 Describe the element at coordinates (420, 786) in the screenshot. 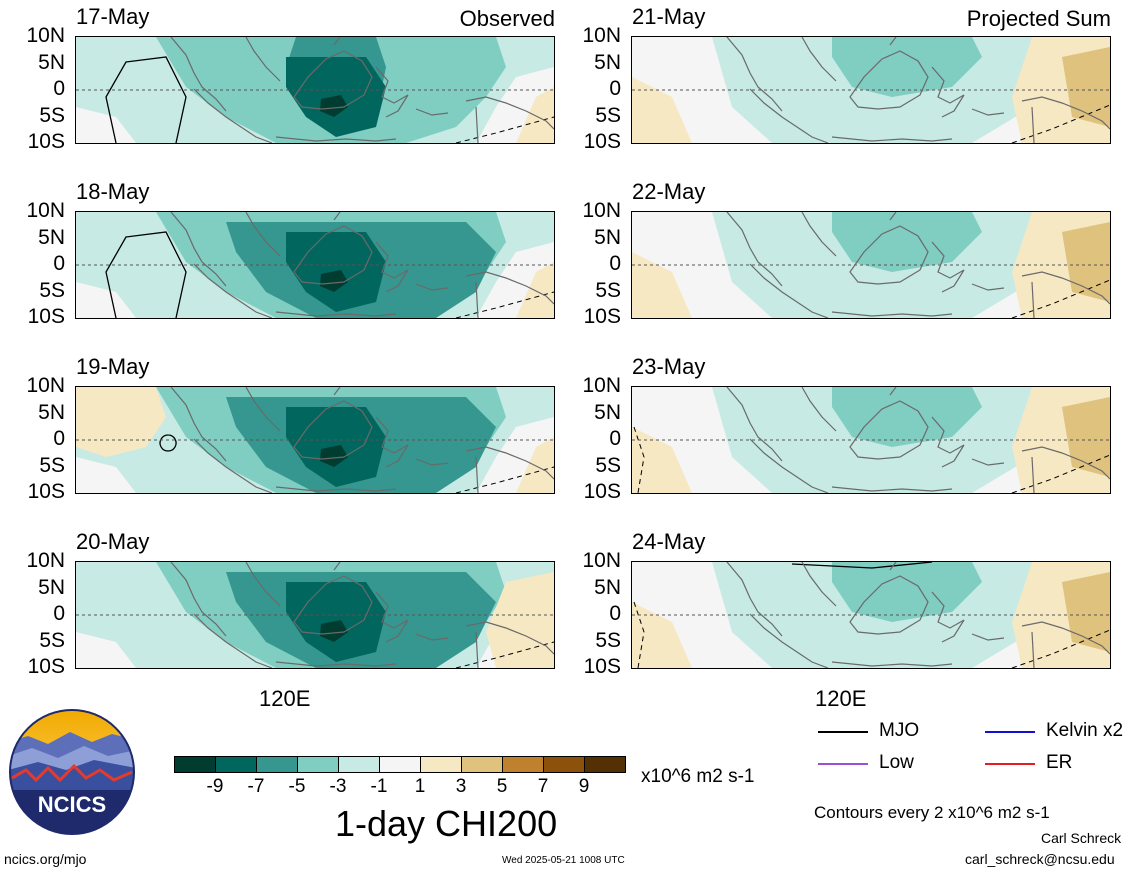

I see `colorbar-tick: 1` at that location.